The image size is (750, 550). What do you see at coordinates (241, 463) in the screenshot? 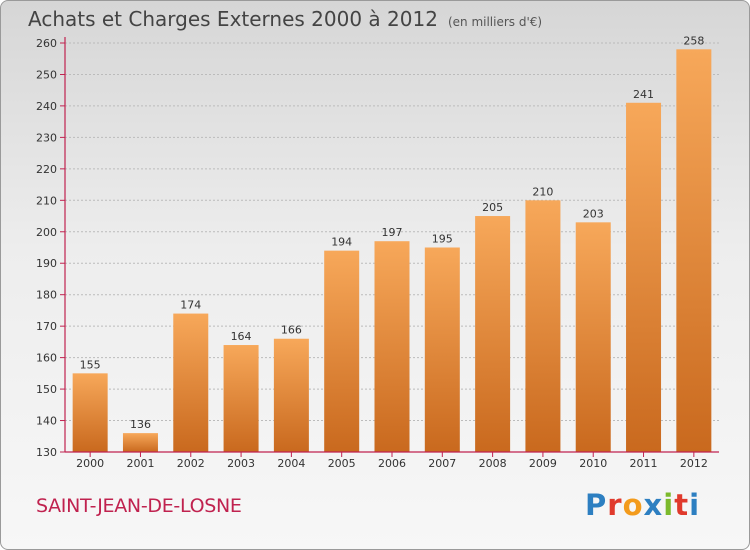
I see `x-tick-label: 2003` at bounding box center [241, 463].